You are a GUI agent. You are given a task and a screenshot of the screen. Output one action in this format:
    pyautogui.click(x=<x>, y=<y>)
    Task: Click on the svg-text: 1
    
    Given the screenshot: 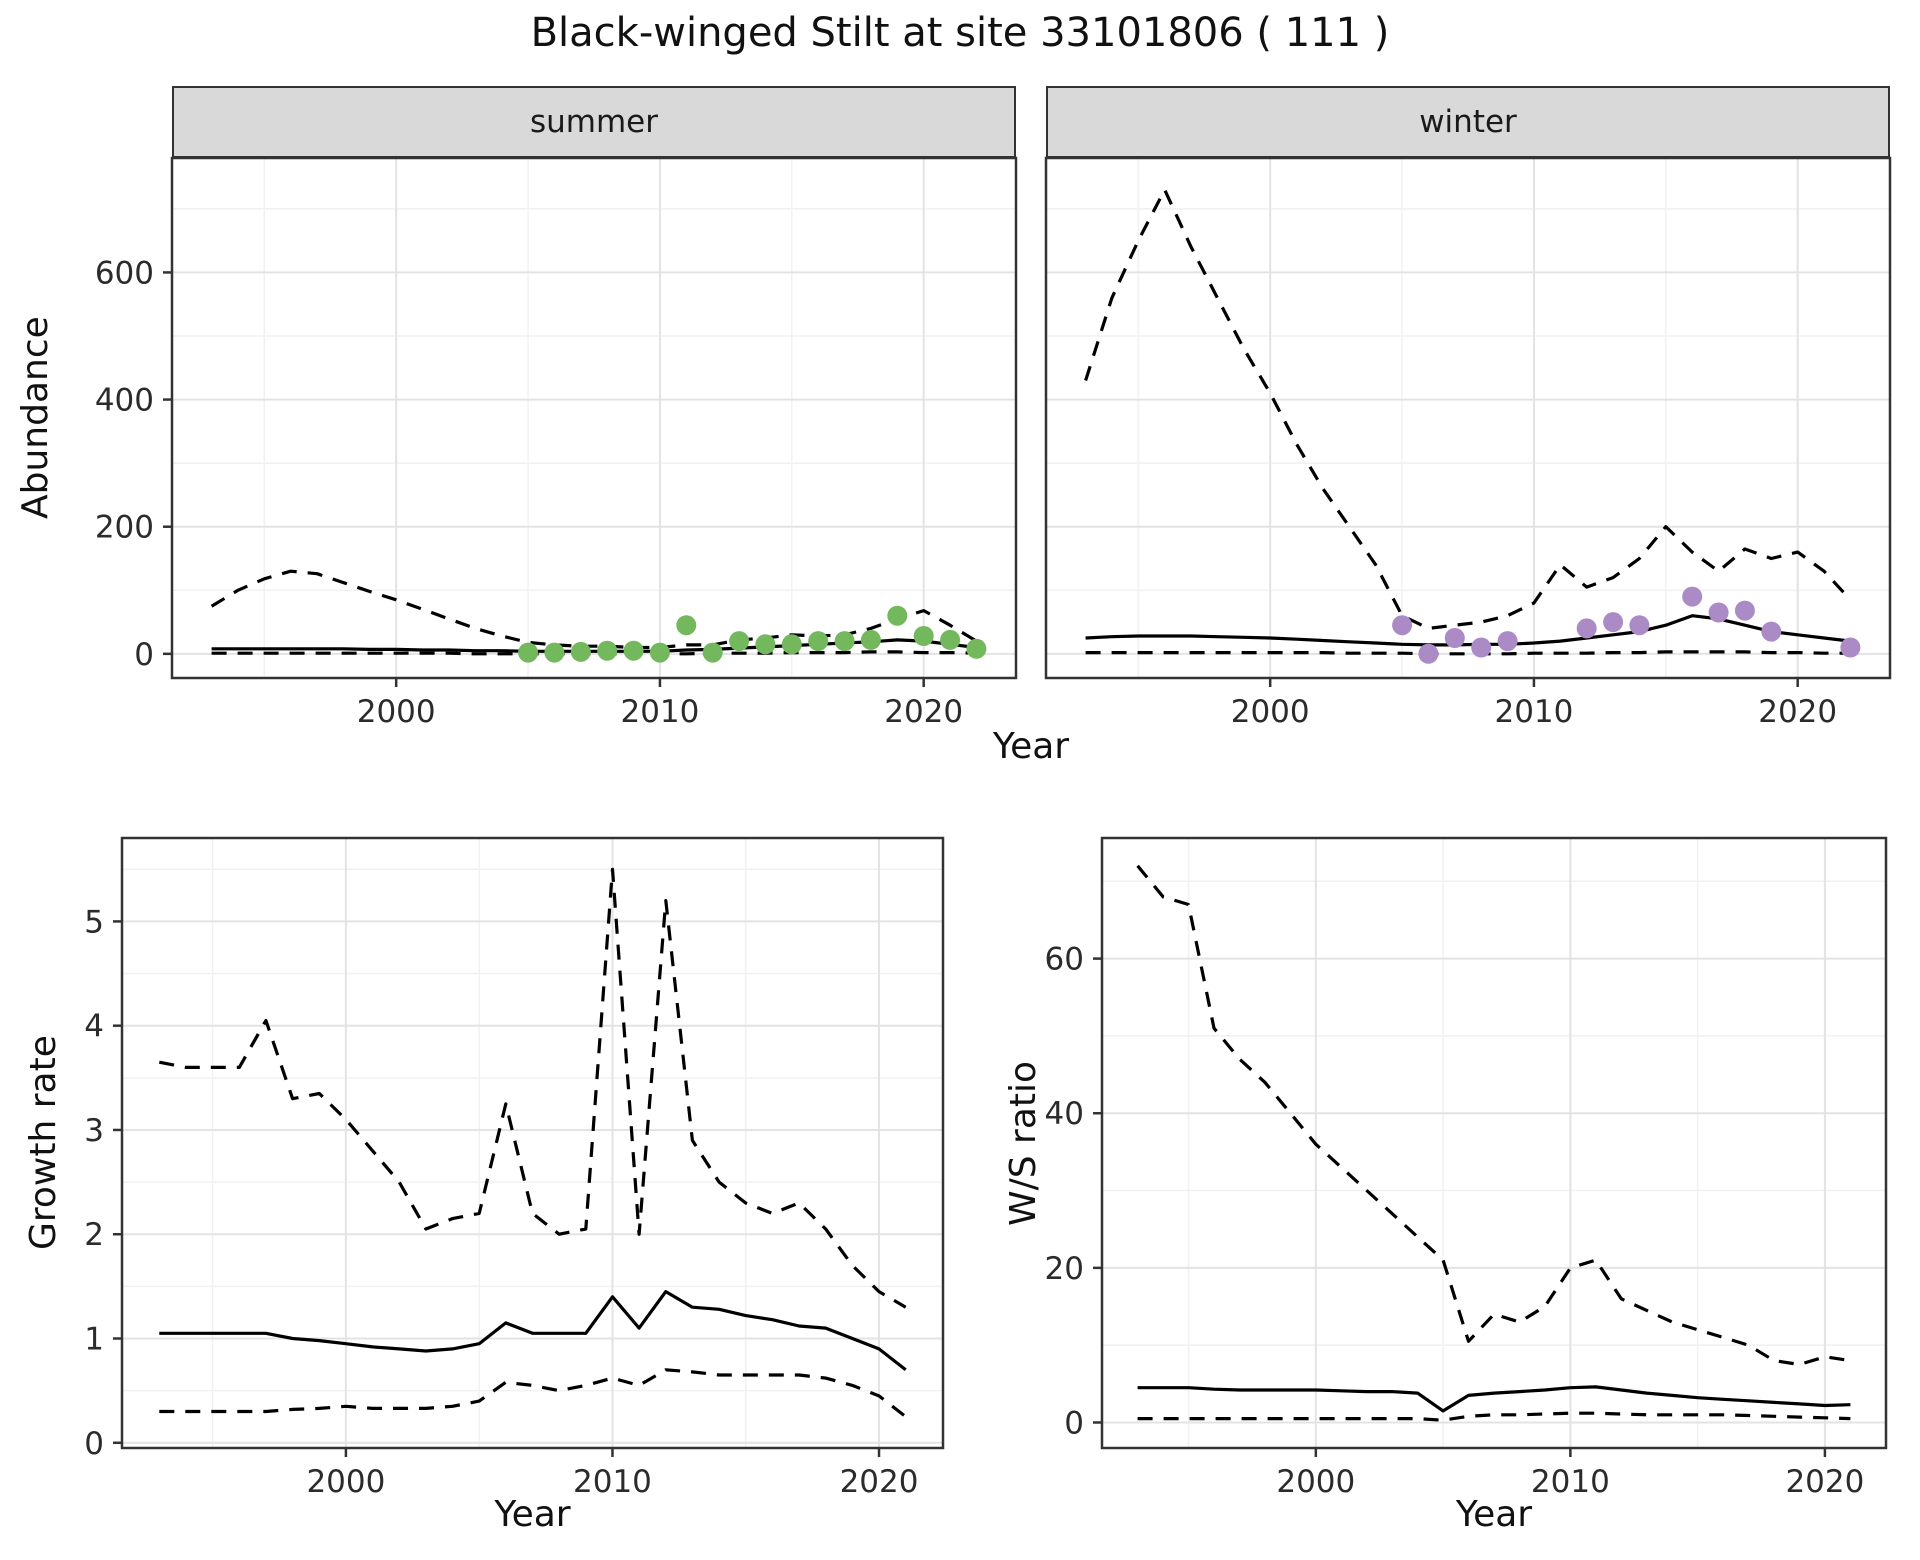 What is the action you would take?
    pyautogui.click(x=94, y=1340)
    